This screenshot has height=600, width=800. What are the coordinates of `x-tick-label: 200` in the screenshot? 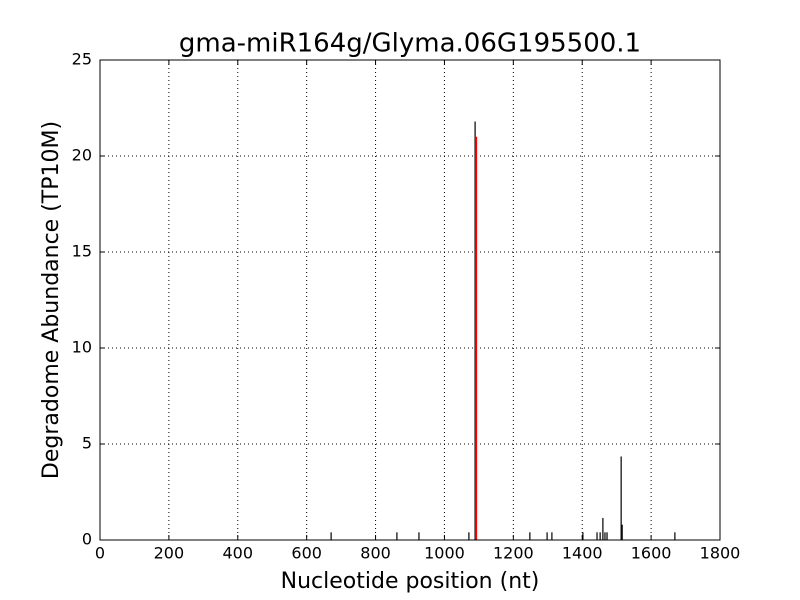 It's located at (169, 553).